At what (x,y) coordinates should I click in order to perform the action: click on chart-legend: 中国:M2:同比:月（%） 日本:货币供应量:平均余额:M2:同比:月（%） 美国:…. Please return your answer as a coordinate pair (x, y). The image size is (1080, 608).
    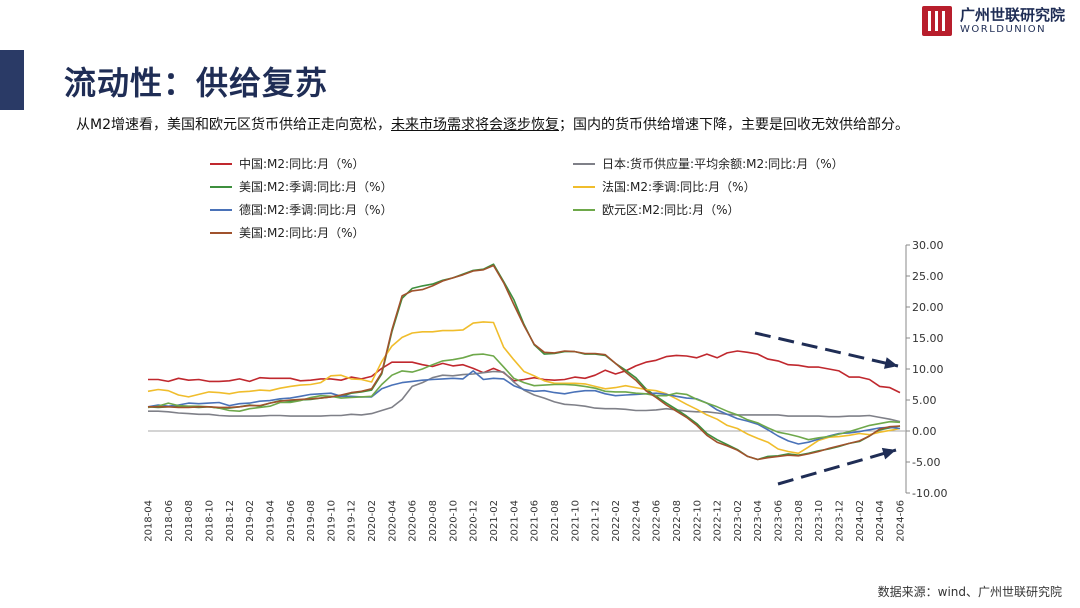
    Looking at the image, I should click on (527, 198).